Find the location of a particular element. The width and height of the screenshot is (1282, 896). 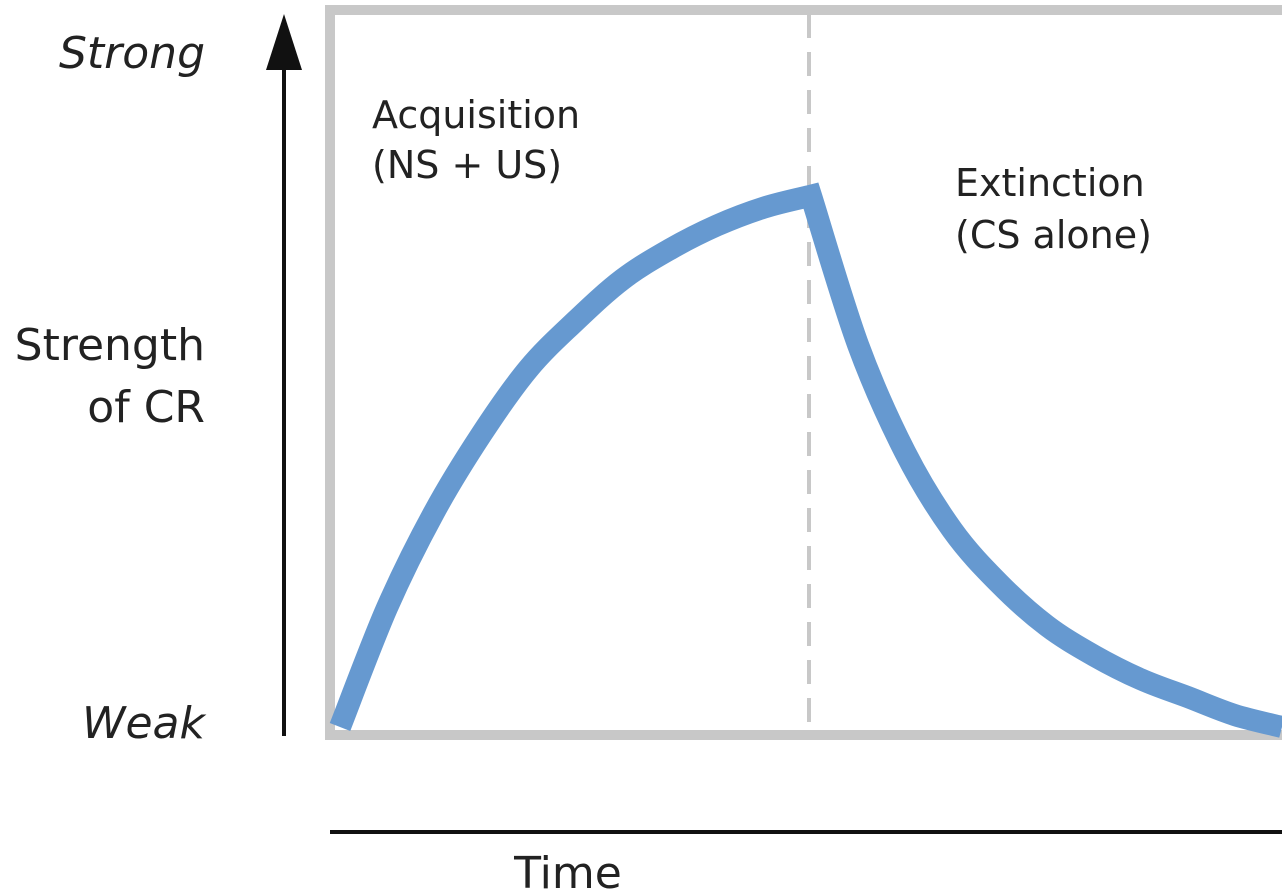

phase-acquisition-title: Acquisition is located at coordinates (476, 115).